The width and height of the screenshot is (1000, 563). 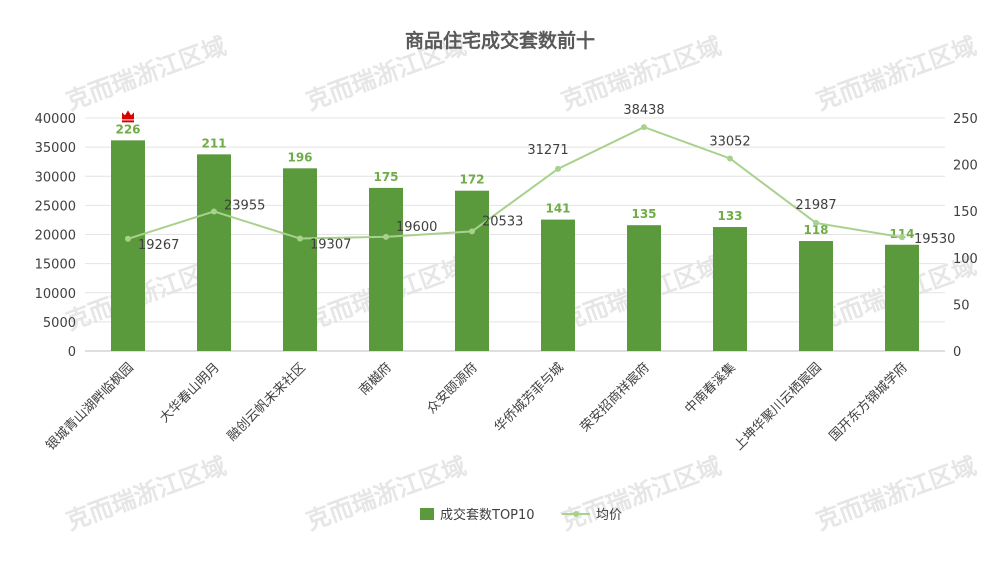 What do you see at coordinates (965, 166) in the screenshot?
I see `right-tick-label: 200` at bounding box center [965, 166].